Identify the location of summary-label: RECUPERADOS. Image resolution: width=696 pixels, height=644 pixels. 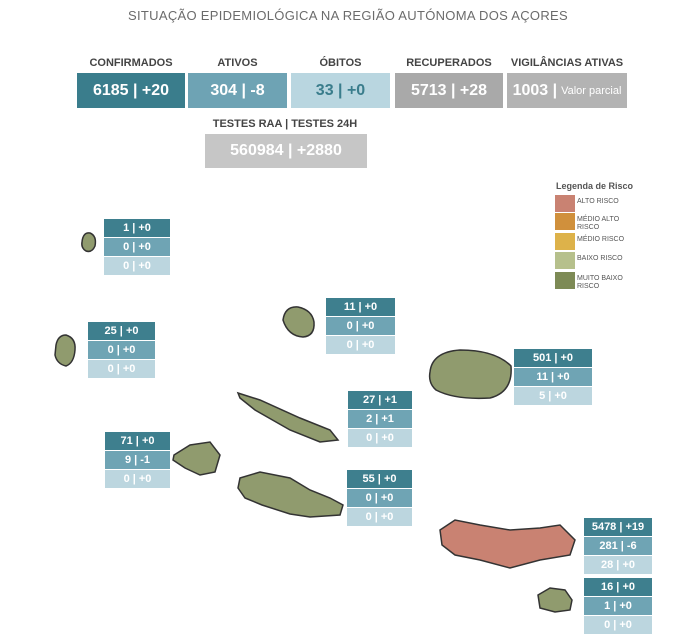
(449, 63).